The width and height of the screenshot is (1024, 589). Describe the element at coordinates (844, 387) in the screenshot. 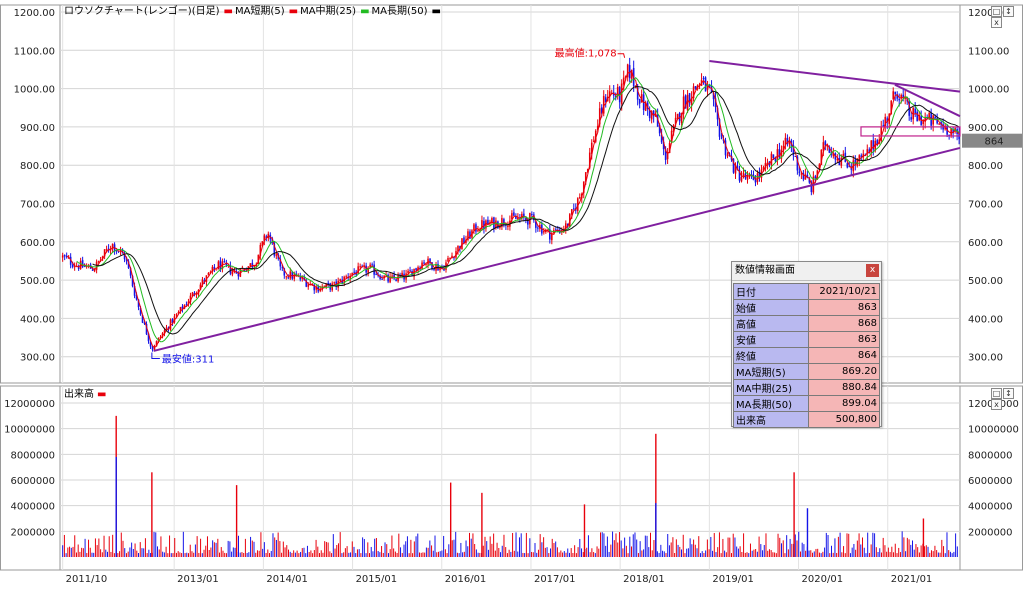

I see `info-value: 880.84` at that location.